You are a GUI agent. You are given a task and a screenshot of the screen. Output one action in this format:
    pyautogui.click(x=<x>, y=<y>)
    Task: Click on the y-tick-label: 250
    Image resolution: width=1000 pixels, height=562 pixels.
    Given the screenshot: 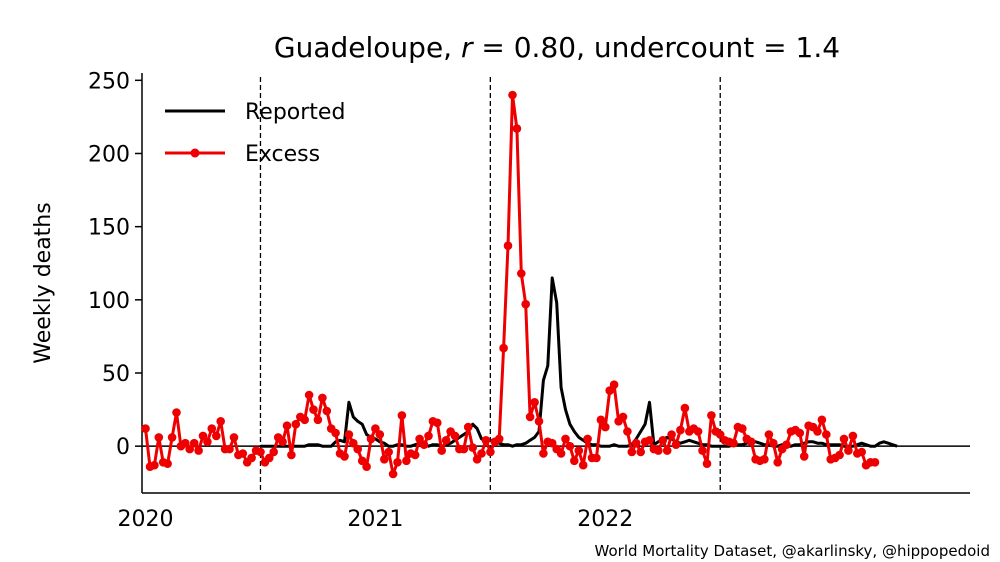 What is the action you would take?
    pyautogui.click(x=109, y=81)
    